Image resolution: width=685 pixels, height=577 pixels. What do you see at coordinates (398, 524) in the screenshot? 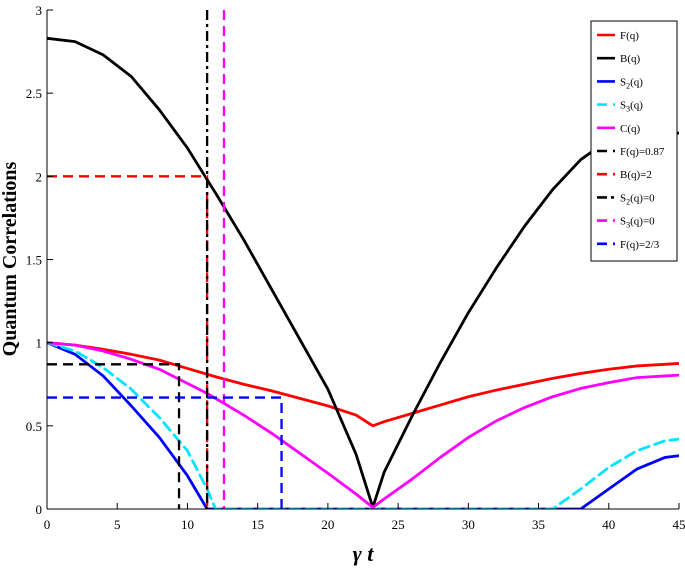
I see `x-tick-label: 25` at bounding box center [398, 524].